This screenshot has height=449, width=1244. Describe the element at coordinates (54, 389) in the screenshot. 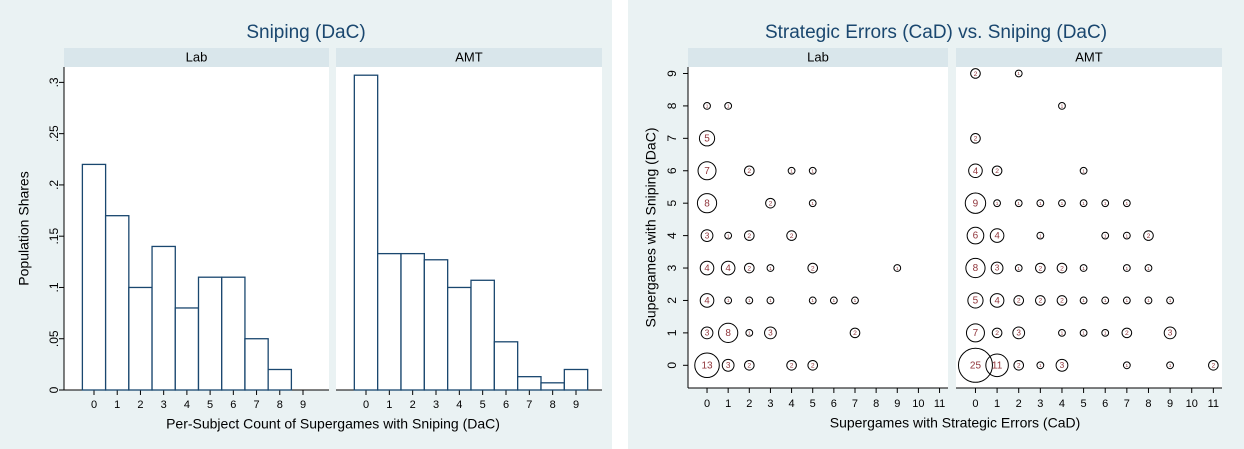

I see `y-tick-label: 0` at that location.